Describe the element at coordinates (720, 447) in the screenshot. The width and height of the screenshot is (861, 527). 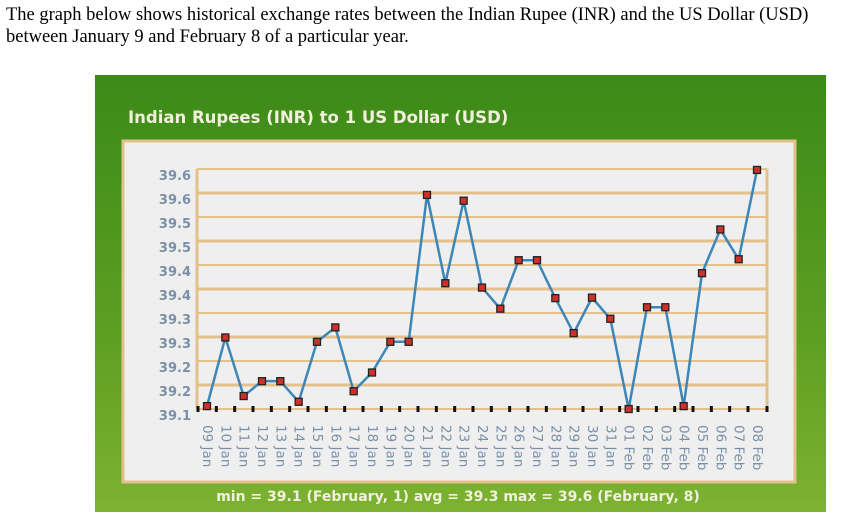
I see `x-tick-label: 06 Feb` at that location.